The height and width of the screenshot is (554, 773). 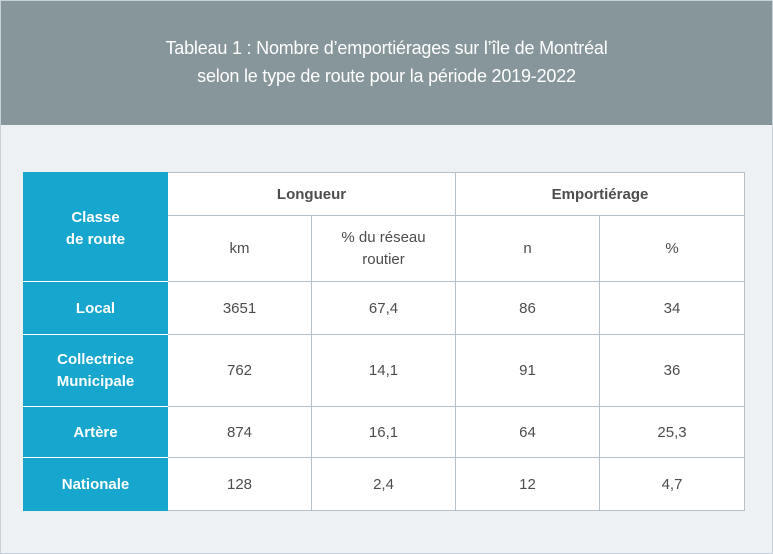 I want to click on group-header-door-crash: Emportiérage, so click(x=600, y=194).